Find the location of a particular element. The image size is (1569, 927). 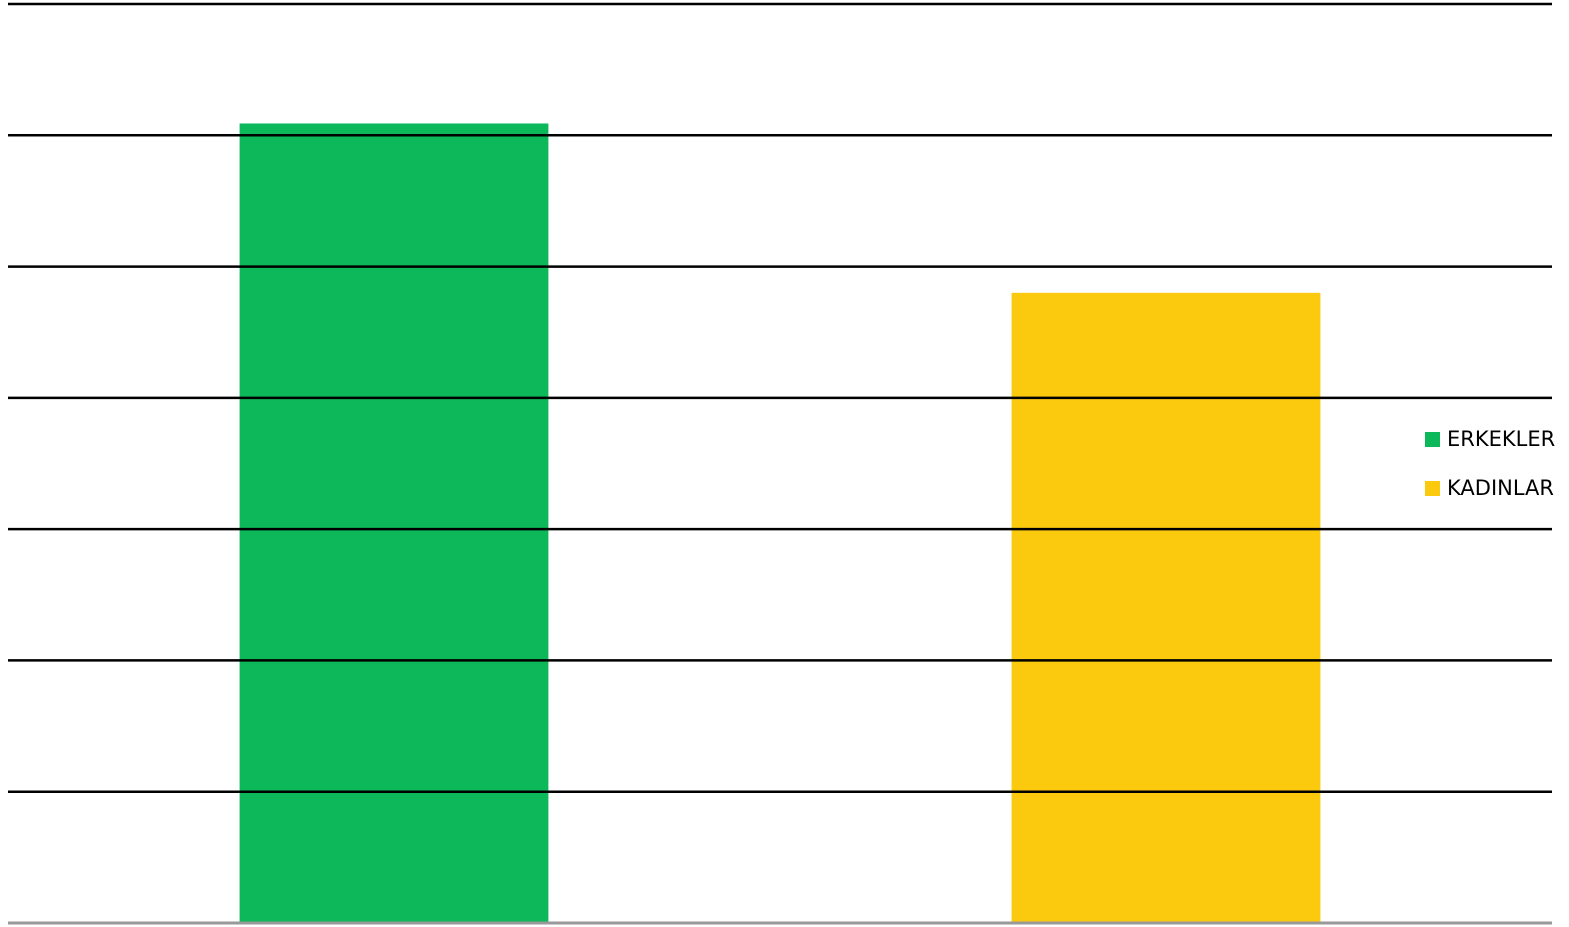

legend-label: KADINLAR is located at coordinates (1500, 488).